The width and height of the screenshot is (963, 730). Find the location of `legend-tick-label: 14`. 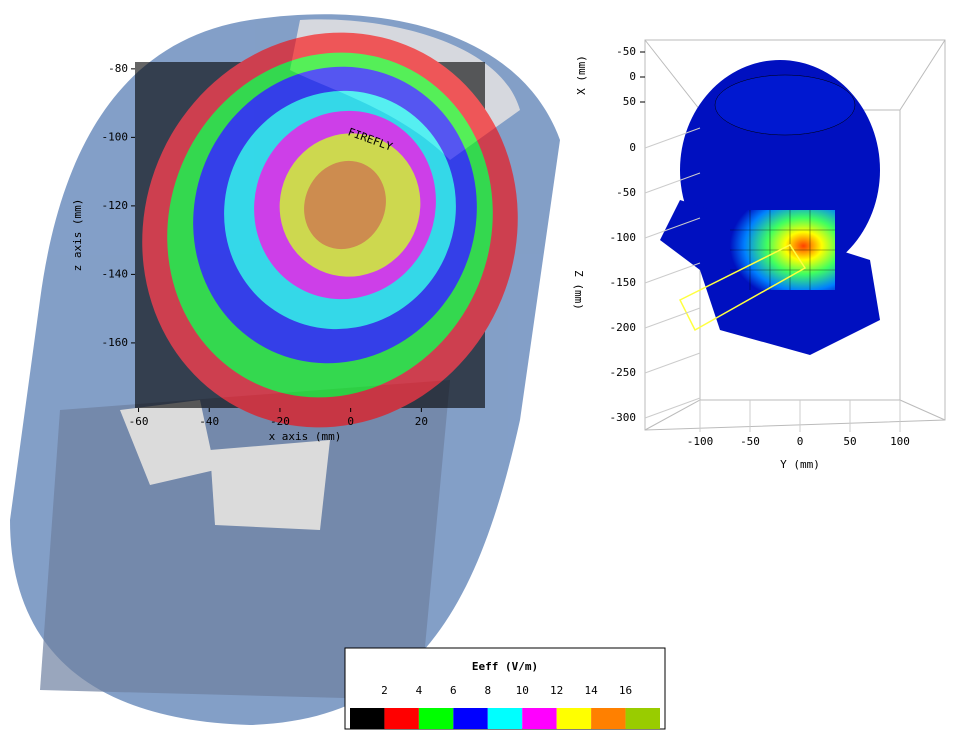

legend-tick-label: 14 is located at coordinates (591, 690).